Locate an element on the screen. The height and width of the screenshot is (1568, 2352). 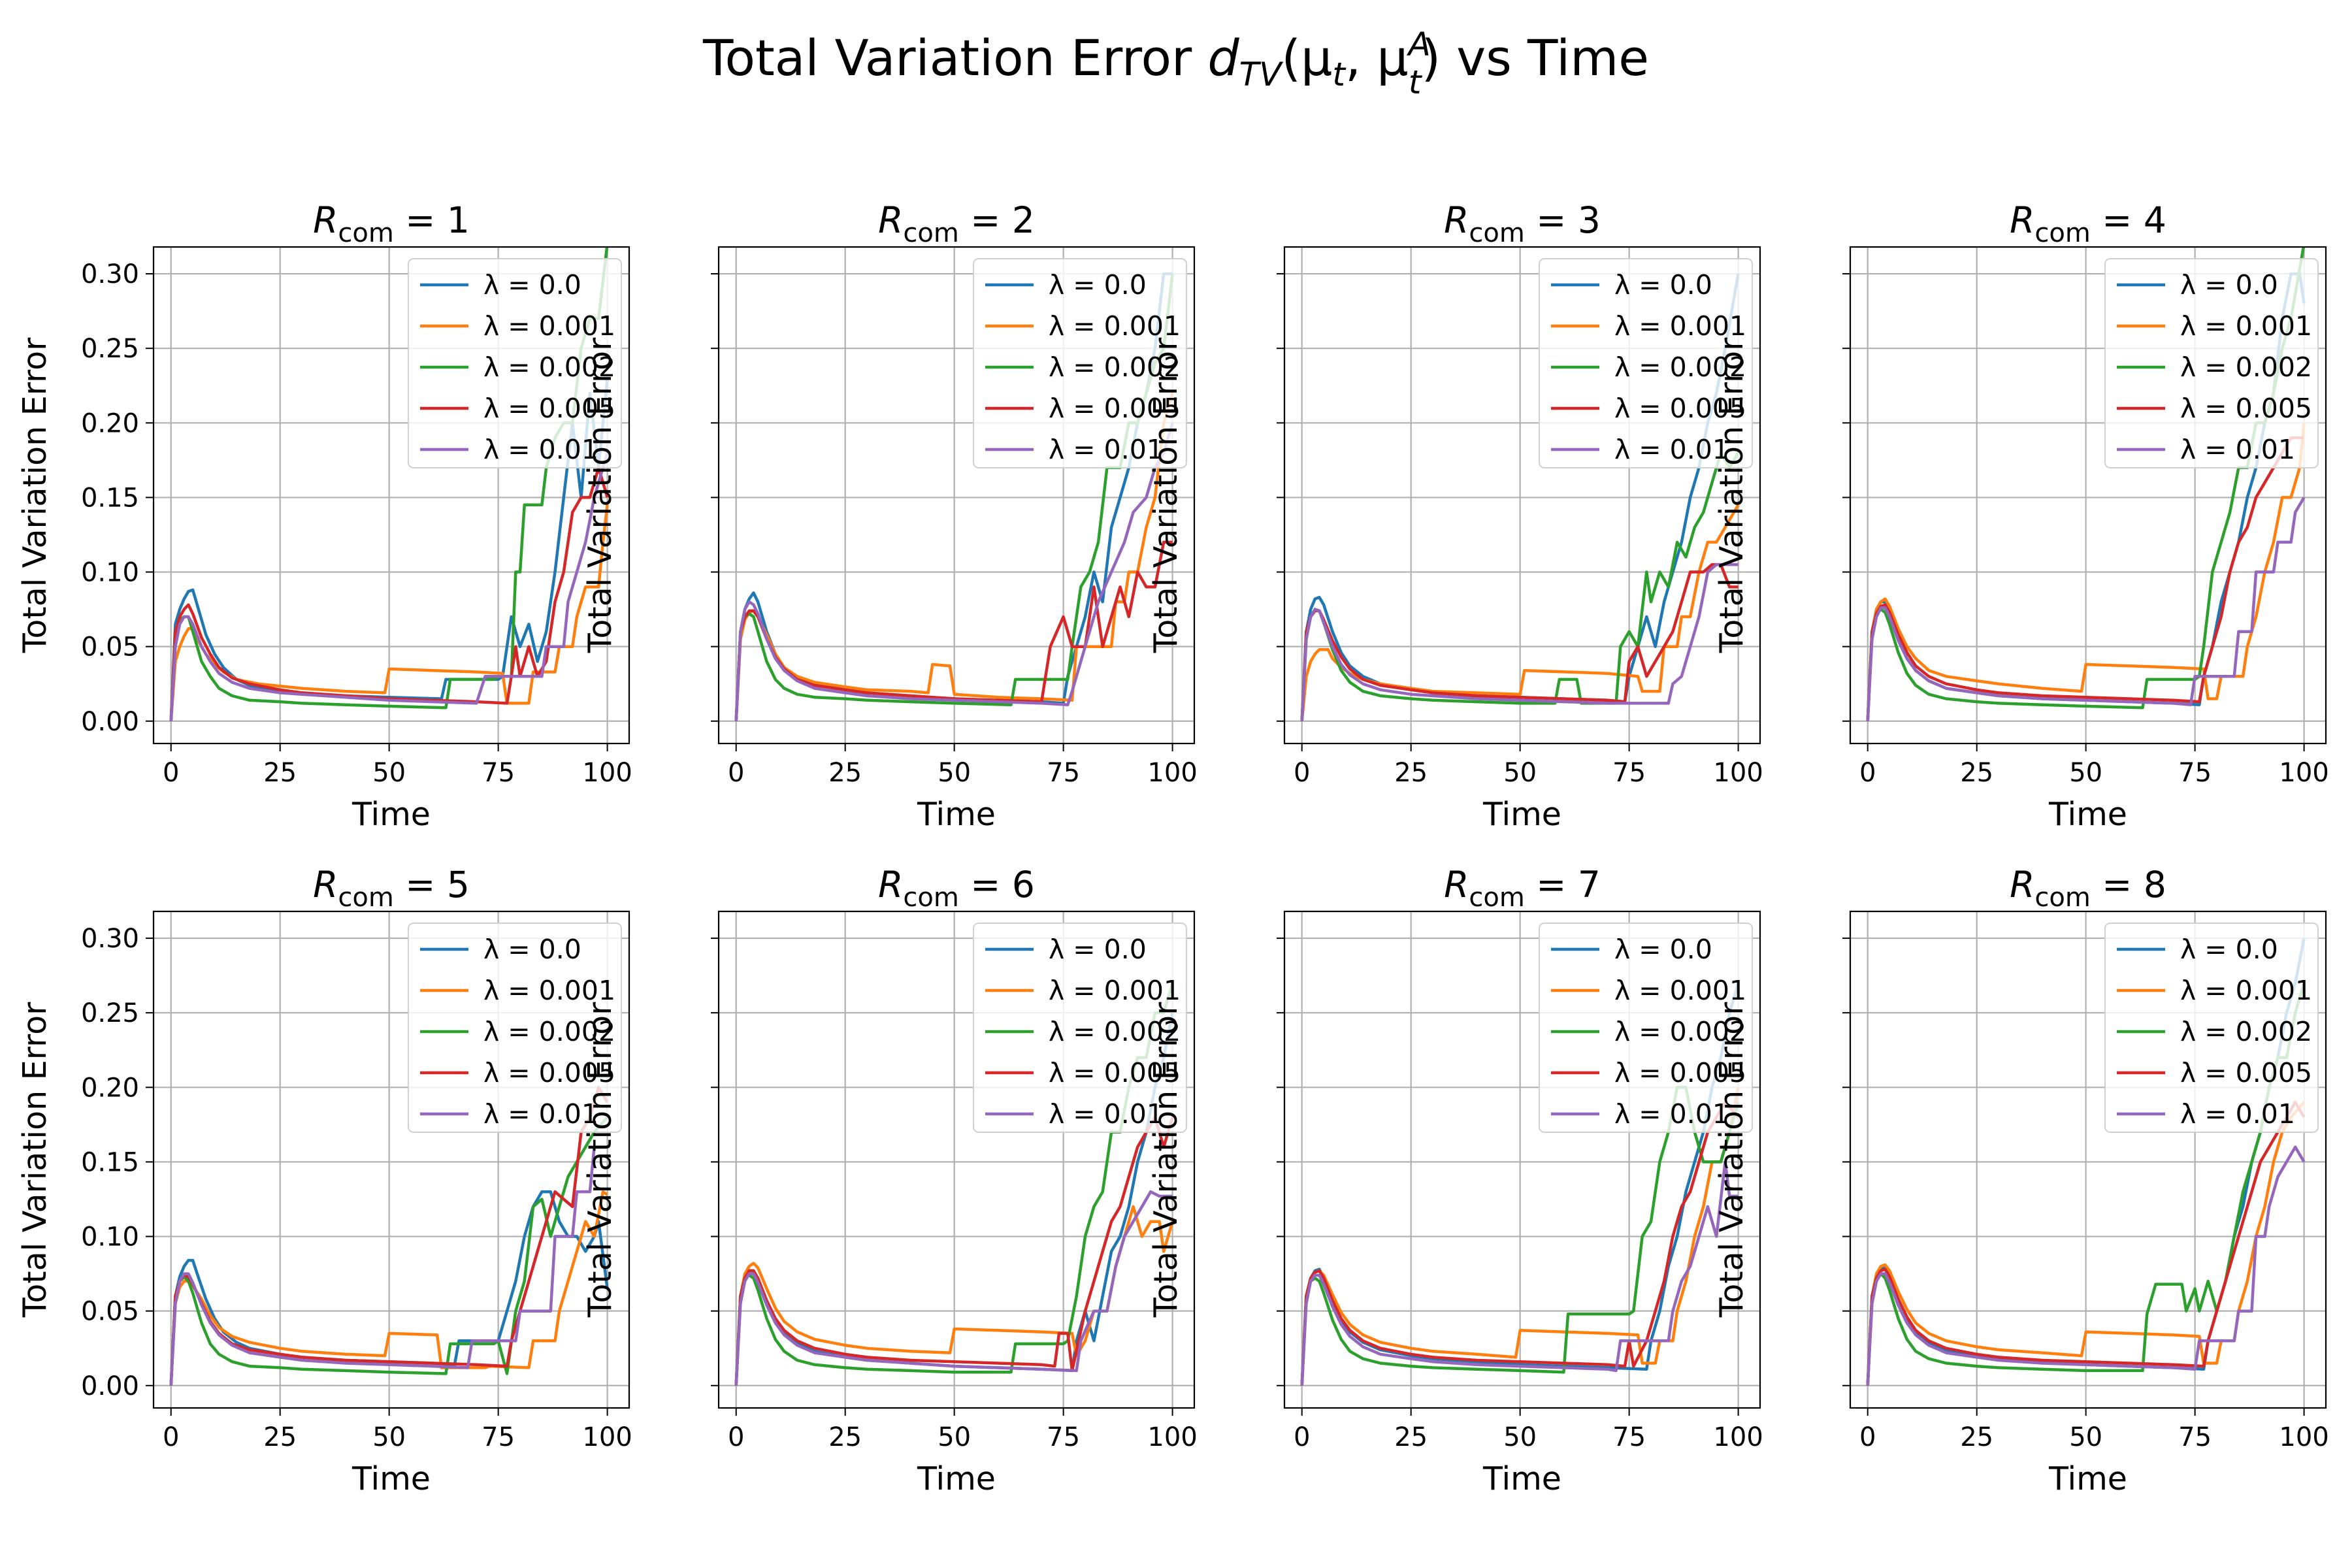
panel-title: Rcom = 7 is located at coordinates (1522, 888).